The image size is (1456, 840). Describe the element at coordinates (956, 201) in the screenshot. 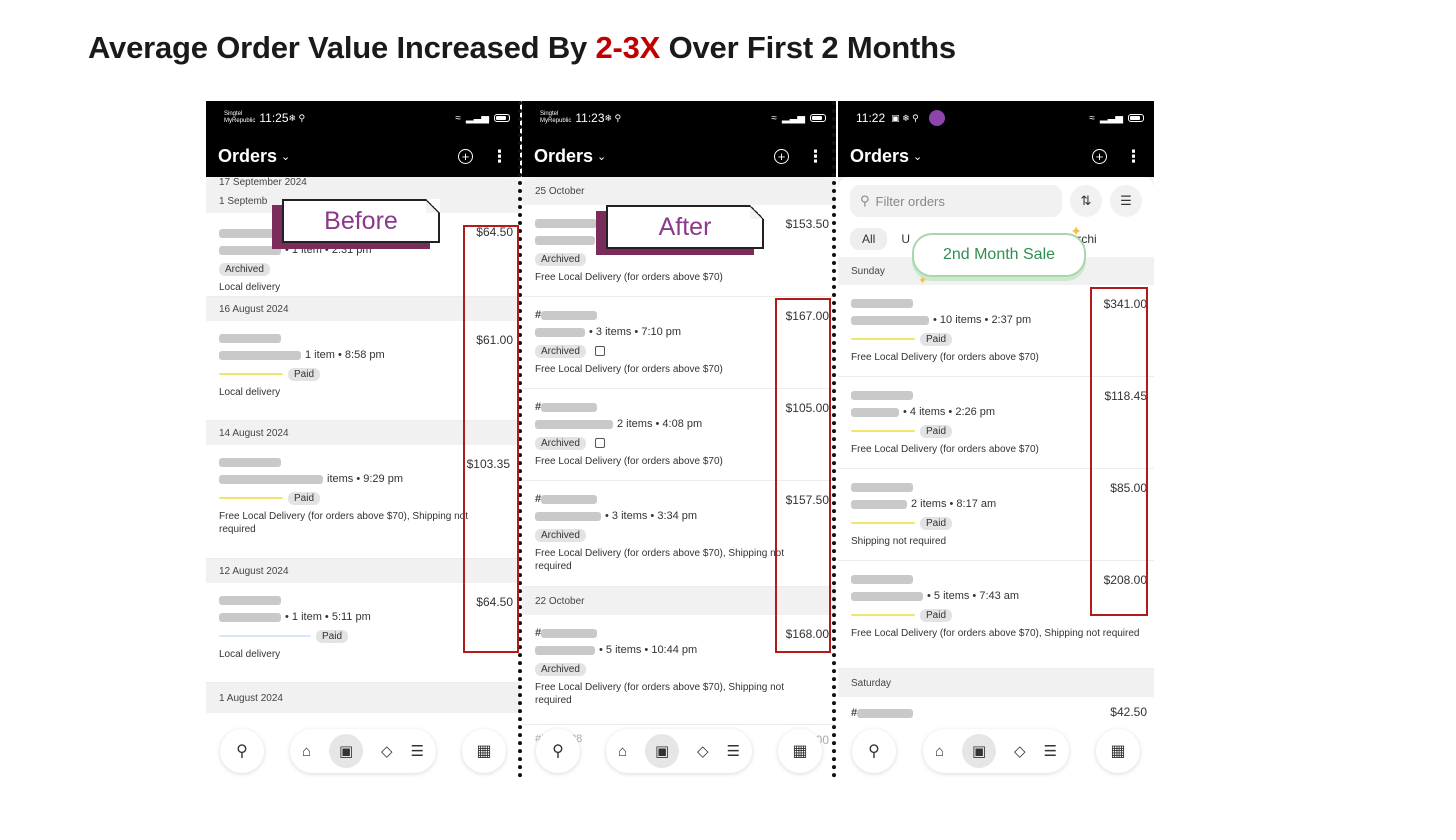

I see `filter-orders-input: ⚲ Filter orders` at that location.